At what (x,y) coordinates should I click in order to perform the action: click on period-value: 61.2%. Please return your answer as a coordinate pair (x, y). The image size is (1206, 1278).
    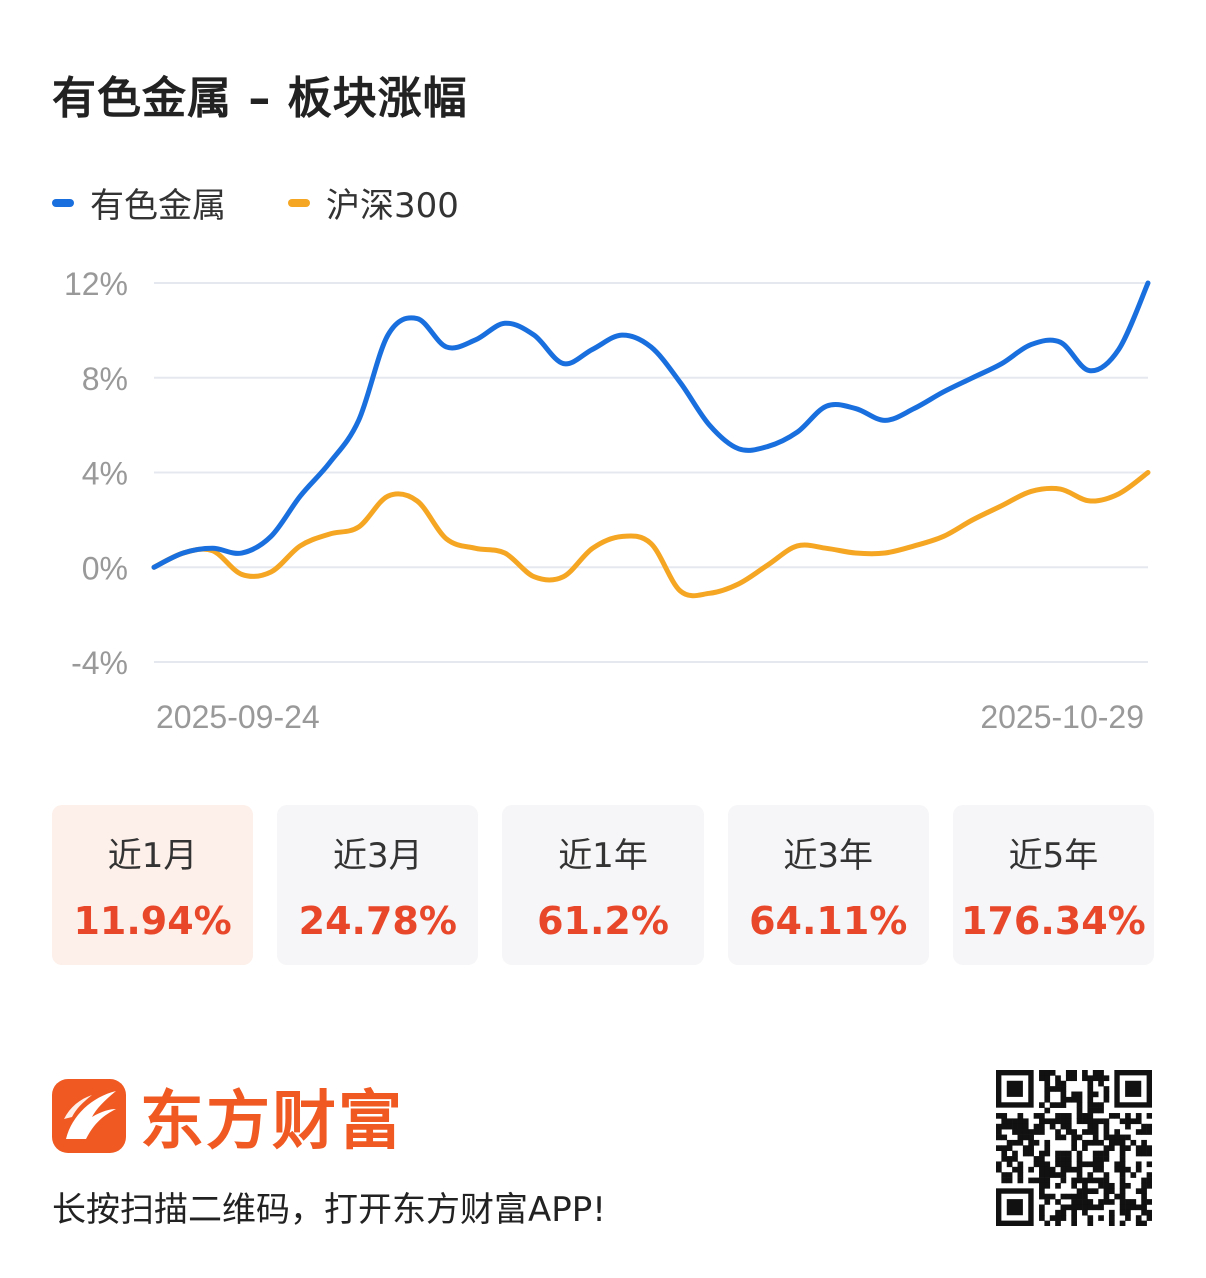
    Looking at the image, I should click on (603, 920).